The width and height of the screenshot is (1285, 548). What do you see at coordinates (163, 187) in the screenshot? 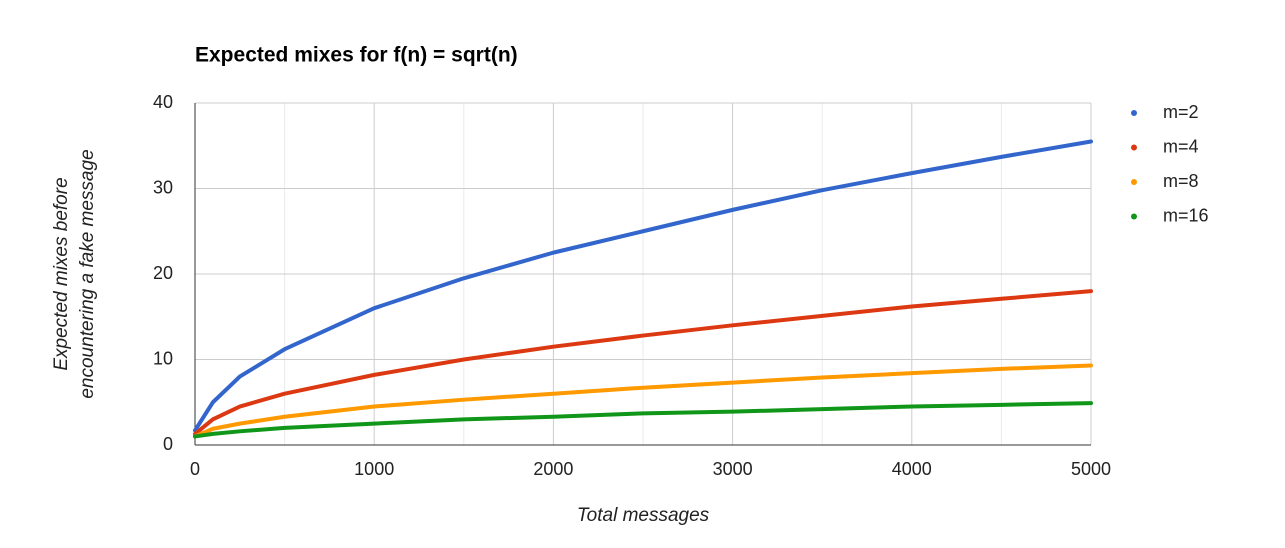
I see `y-tick-label: 30` at bounding box center [163, 187].